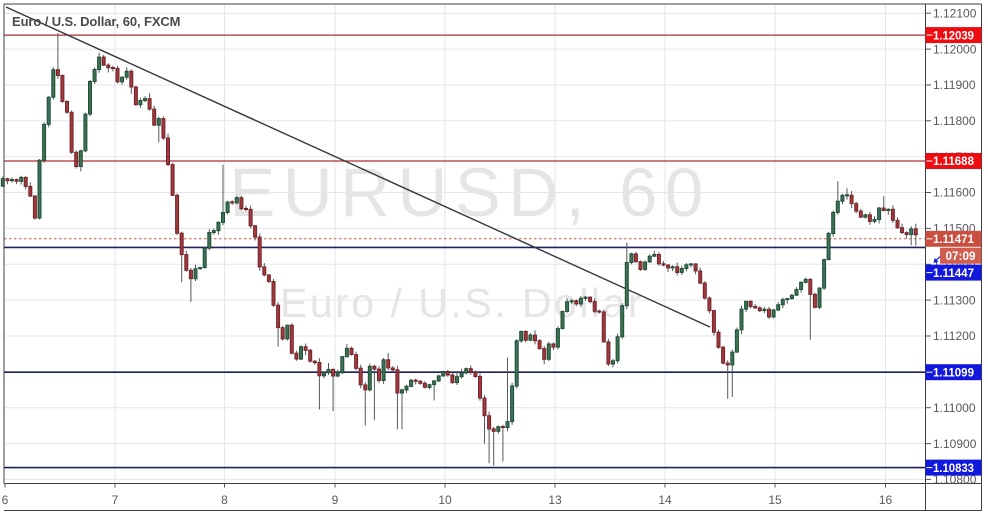 This screenshot has width=988, height=516. Describe the element at coordinates (886, 500) in the screenshot. I see `svg-text: 16` at that location.